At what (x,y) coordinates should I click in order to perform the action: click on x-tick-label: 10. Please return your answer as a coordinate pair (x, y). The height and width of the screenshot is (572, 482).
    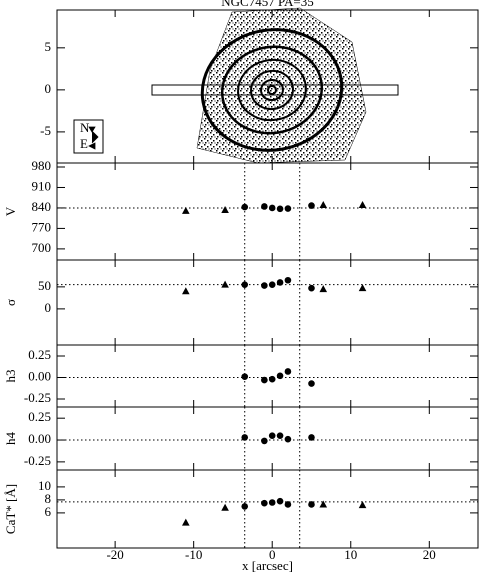
    Looking at the image, I should click on (350, 554).